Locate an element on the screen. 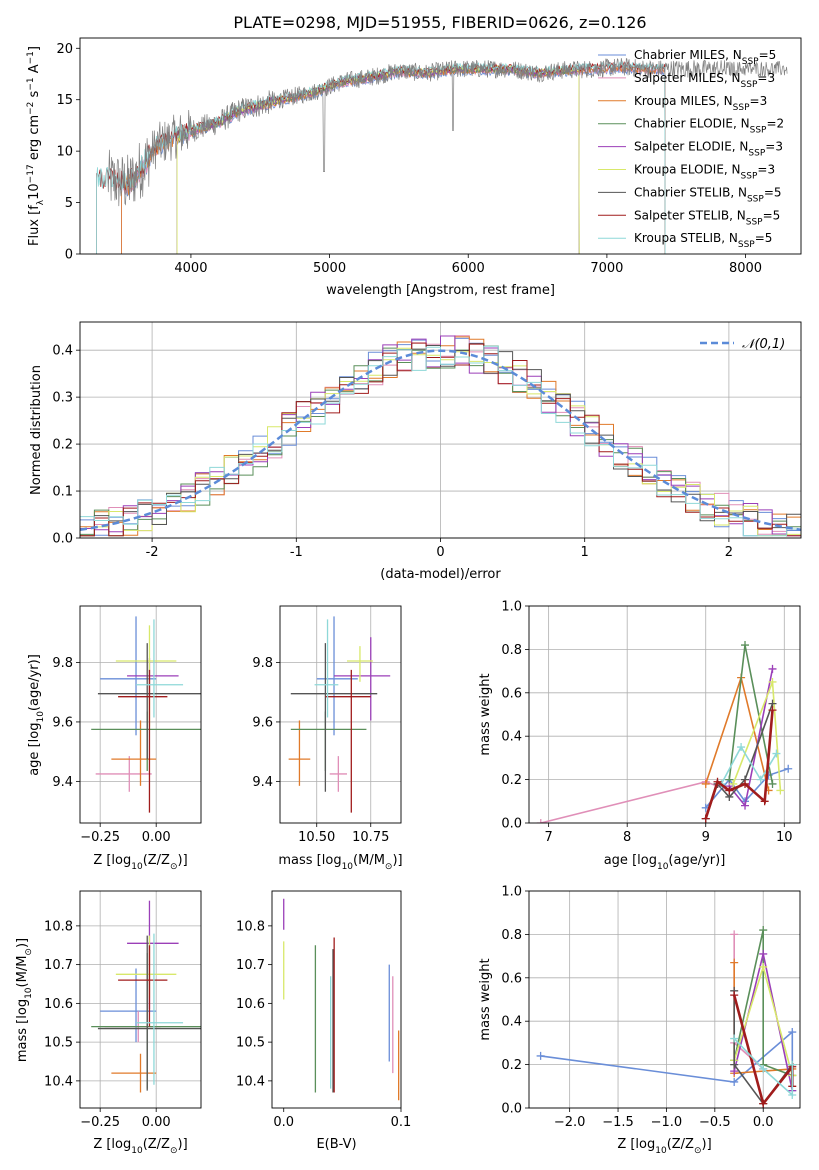 The width and height of the screenshot is (819, 1170). x-axis-label: age [log10(age/yr)] is located at coordinates (665, 862).